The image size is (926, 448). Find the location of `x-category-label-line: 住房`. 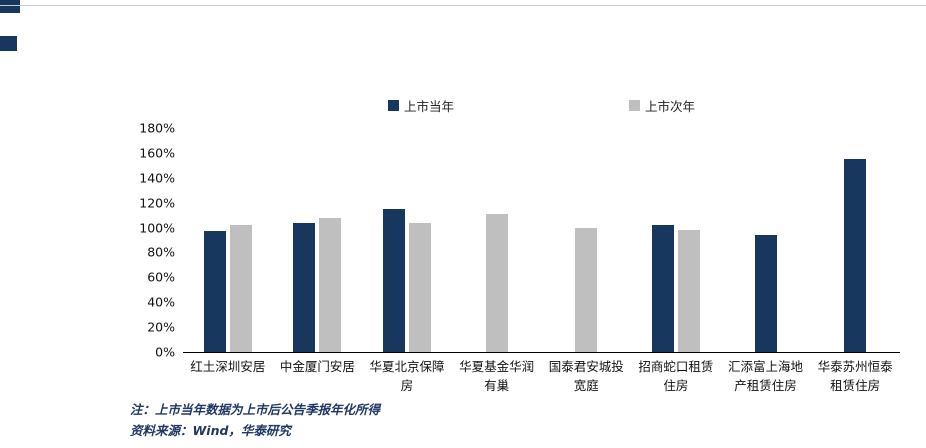

x-category-label-line: 住房 is located at coordinates (676, 385).